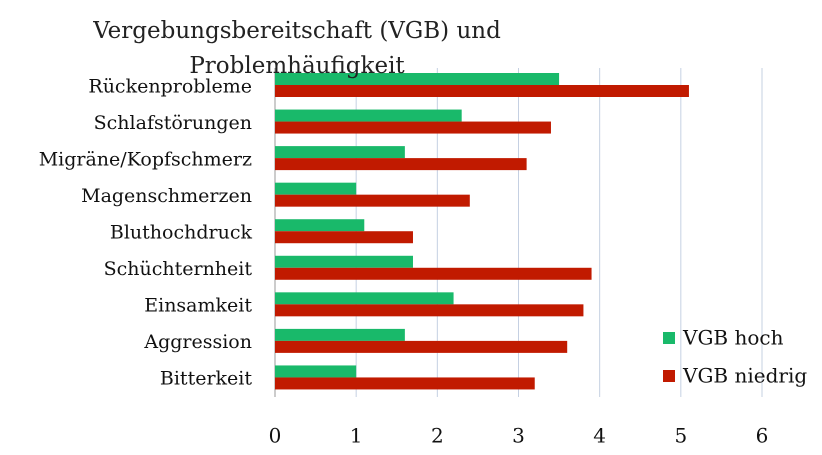 The width and height of the screenshot is (822, 455). What do you see at coordinates (173, 123) in the screenshot?
I see `y-tick-label: Schlafstörungen` at bounding box center [173, 123].